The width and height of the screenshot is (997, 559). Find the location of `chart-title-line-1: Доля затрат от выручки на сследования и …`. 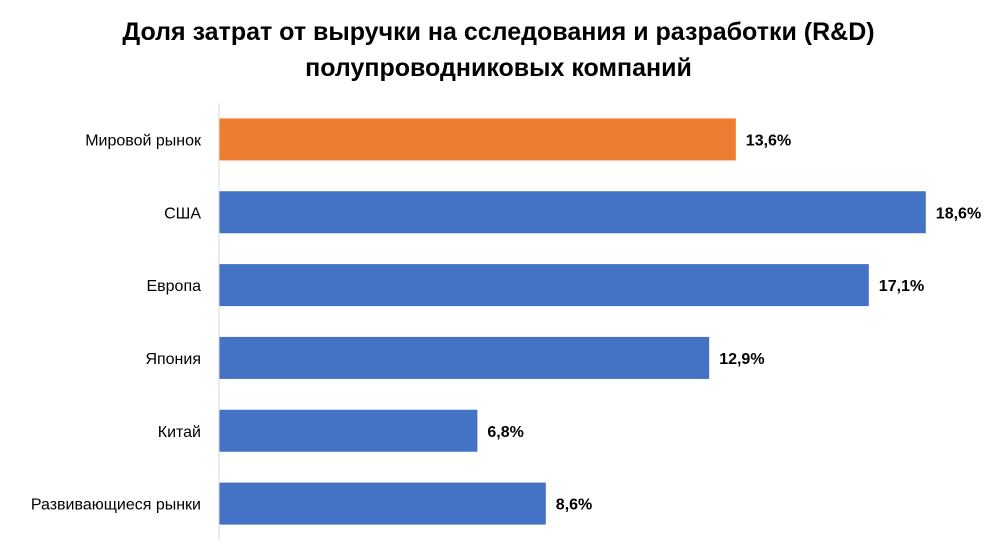

chart-title-line-1: Доля затрат от выручки на сследования и … is located at coordinates (498, 32).